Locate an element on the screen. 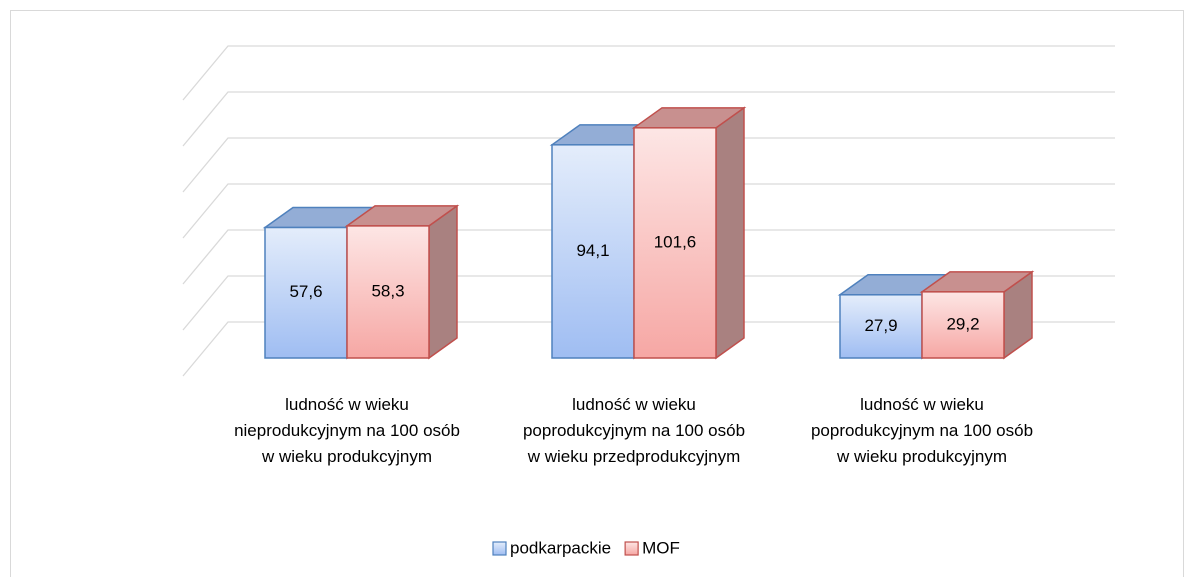  data-label: 29,2 is located at coordinates (962, 323).